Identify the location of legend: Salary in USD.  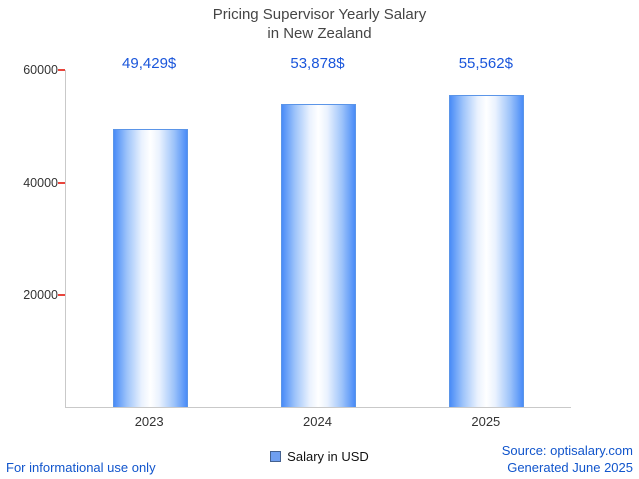
(319, 456).